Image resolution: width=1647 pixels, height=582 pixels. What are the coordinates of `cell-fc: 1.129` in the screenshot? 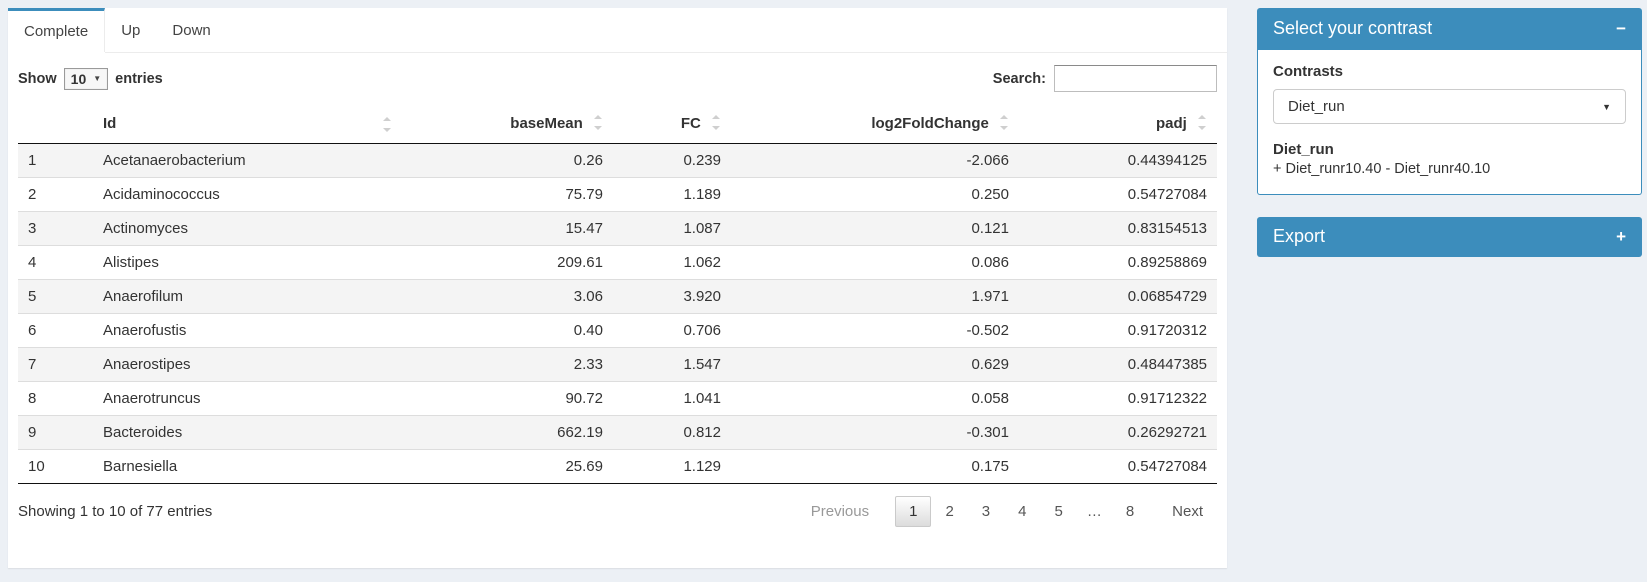 It's located at (672, 466).